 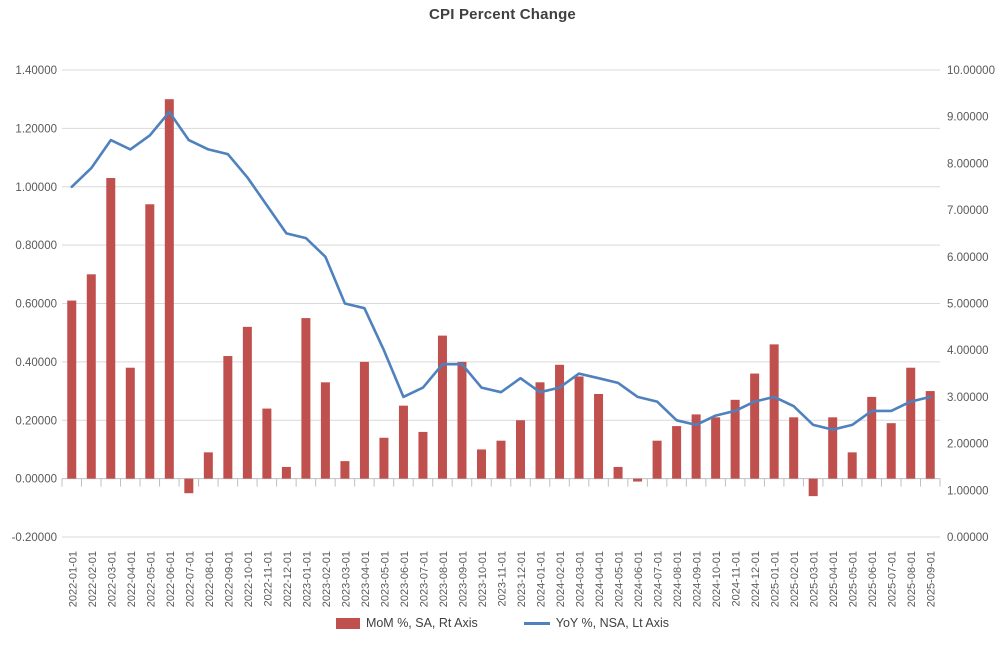 I want to click on x-axis-label: 2022-02-01, so click(x=93, y=579).